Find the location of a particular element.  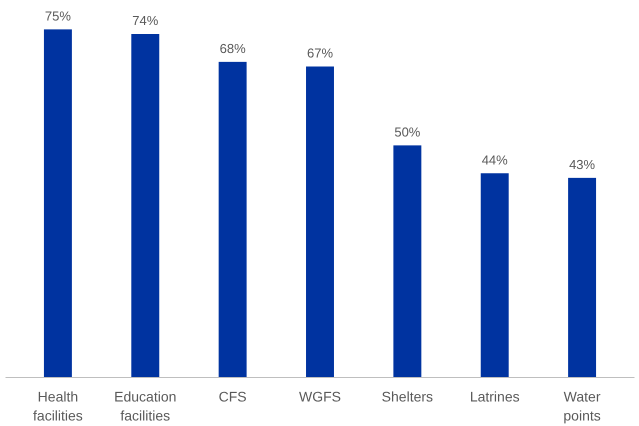

data-label: 68% is located at coordinates (233, 48).